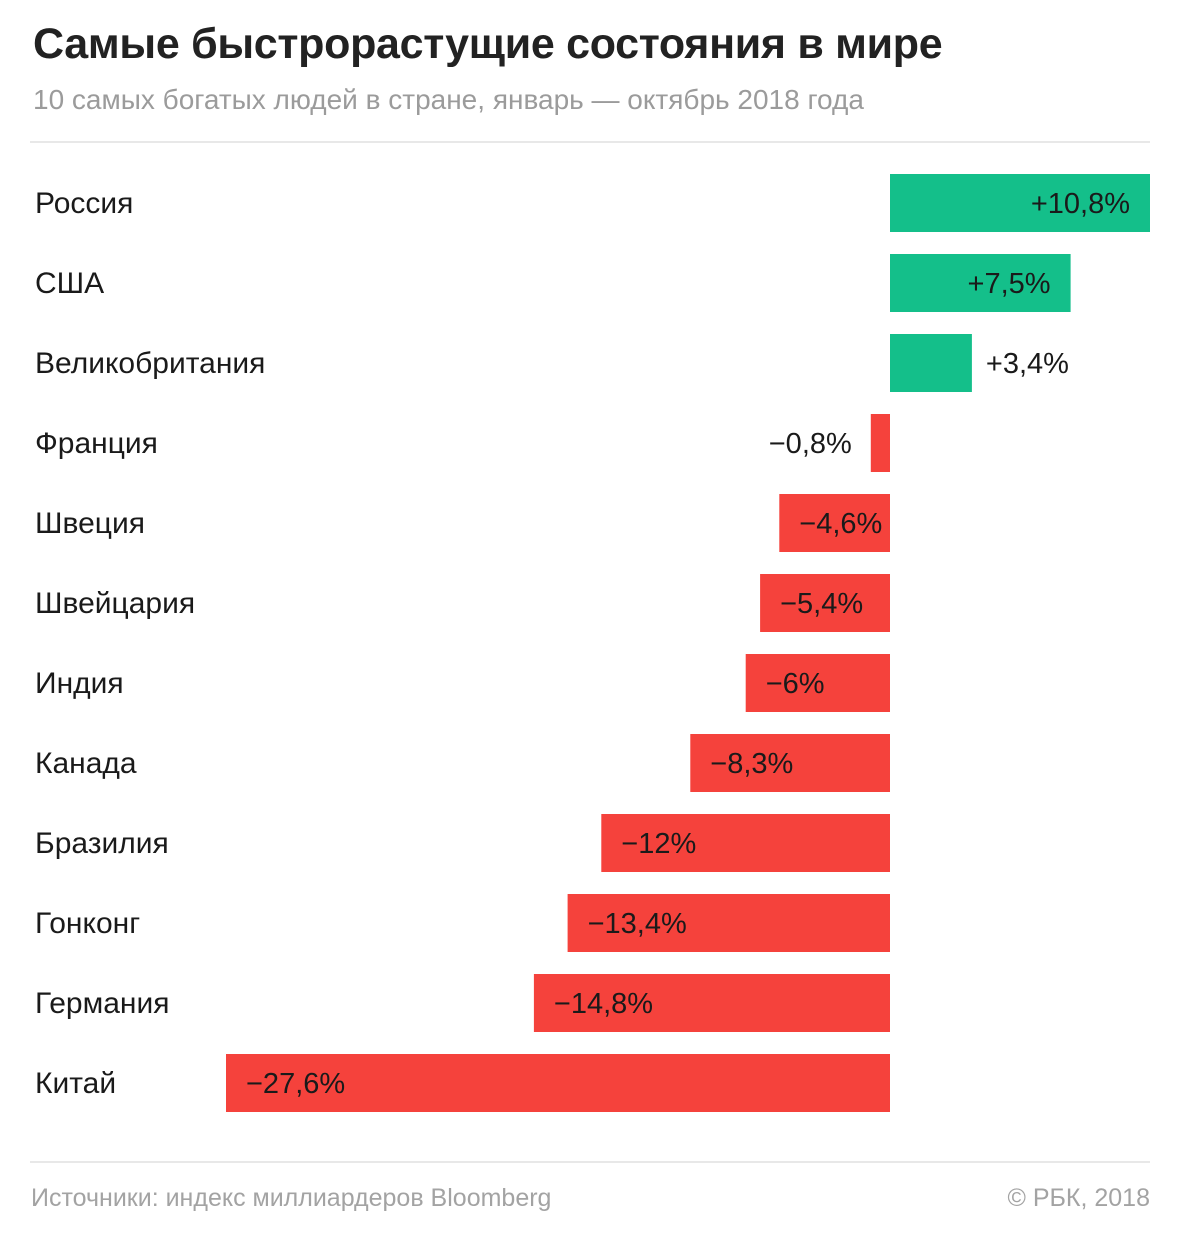  I want to click on value-label: −4,6%, so click(840, 524).